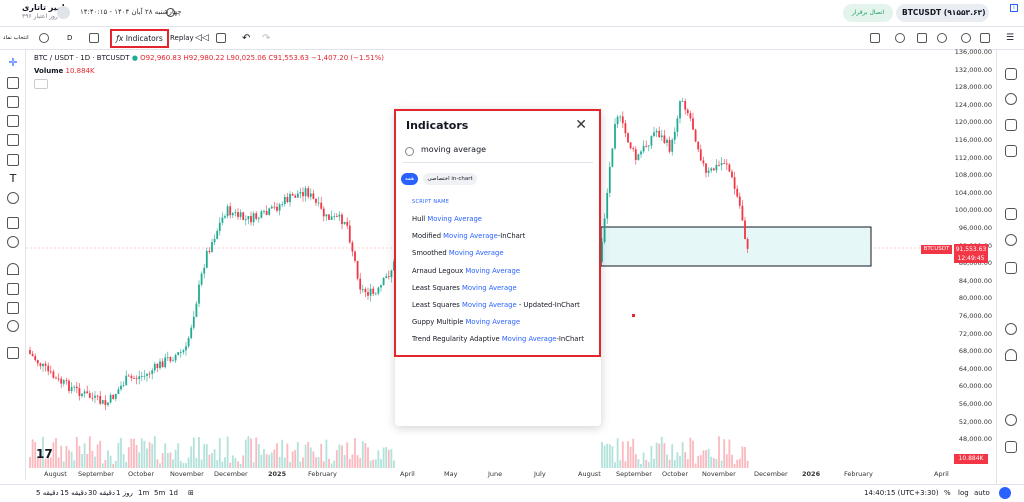  I want to click on range-1d-fa: 1 روز, so click(124, 493).